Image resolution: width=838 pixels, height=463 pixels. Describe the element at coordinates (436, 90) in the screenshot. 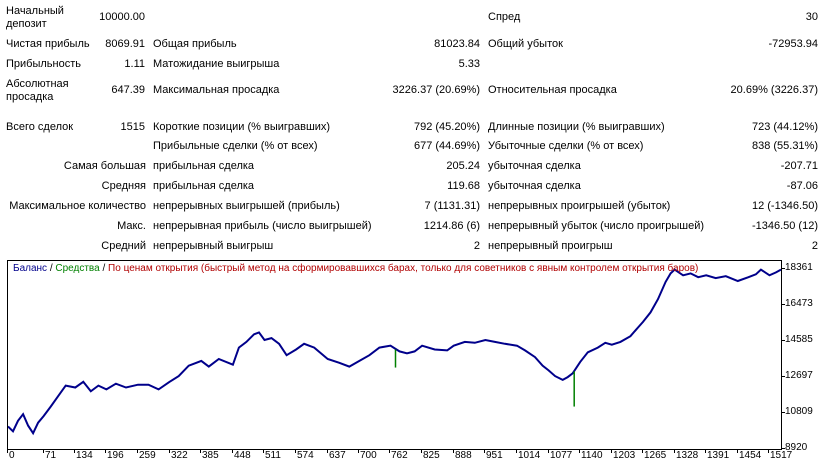

I see `maximal-drawdown-value: 3226.37 (20.69%)` at that location.